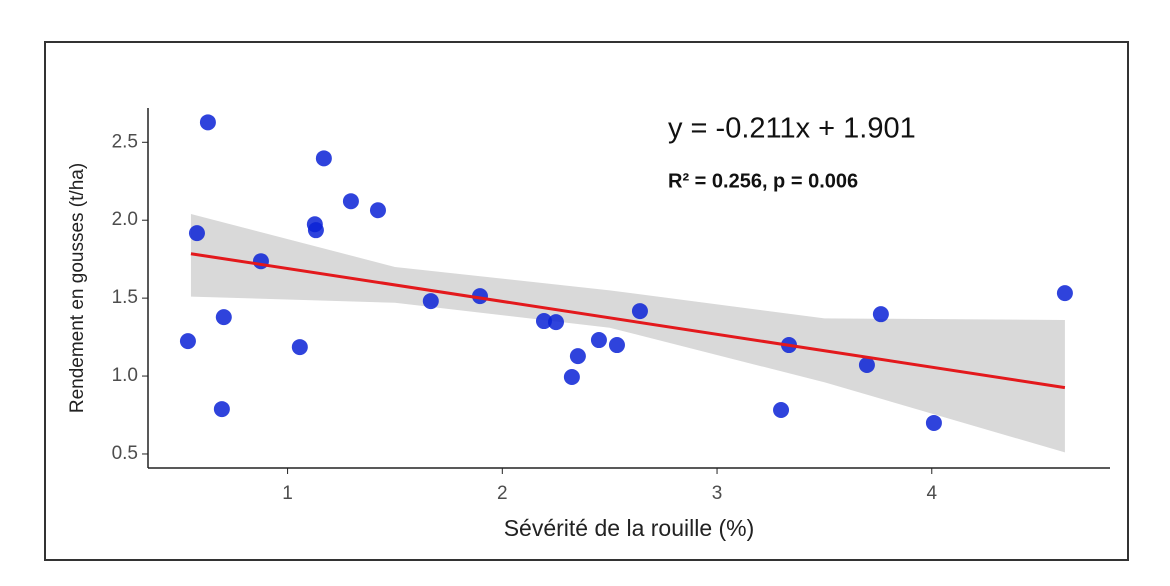  What do you see at coordinates (125, 141) in the screenshot?
I see `y-tick-label: 2.5` at bounding box center [125, 141].